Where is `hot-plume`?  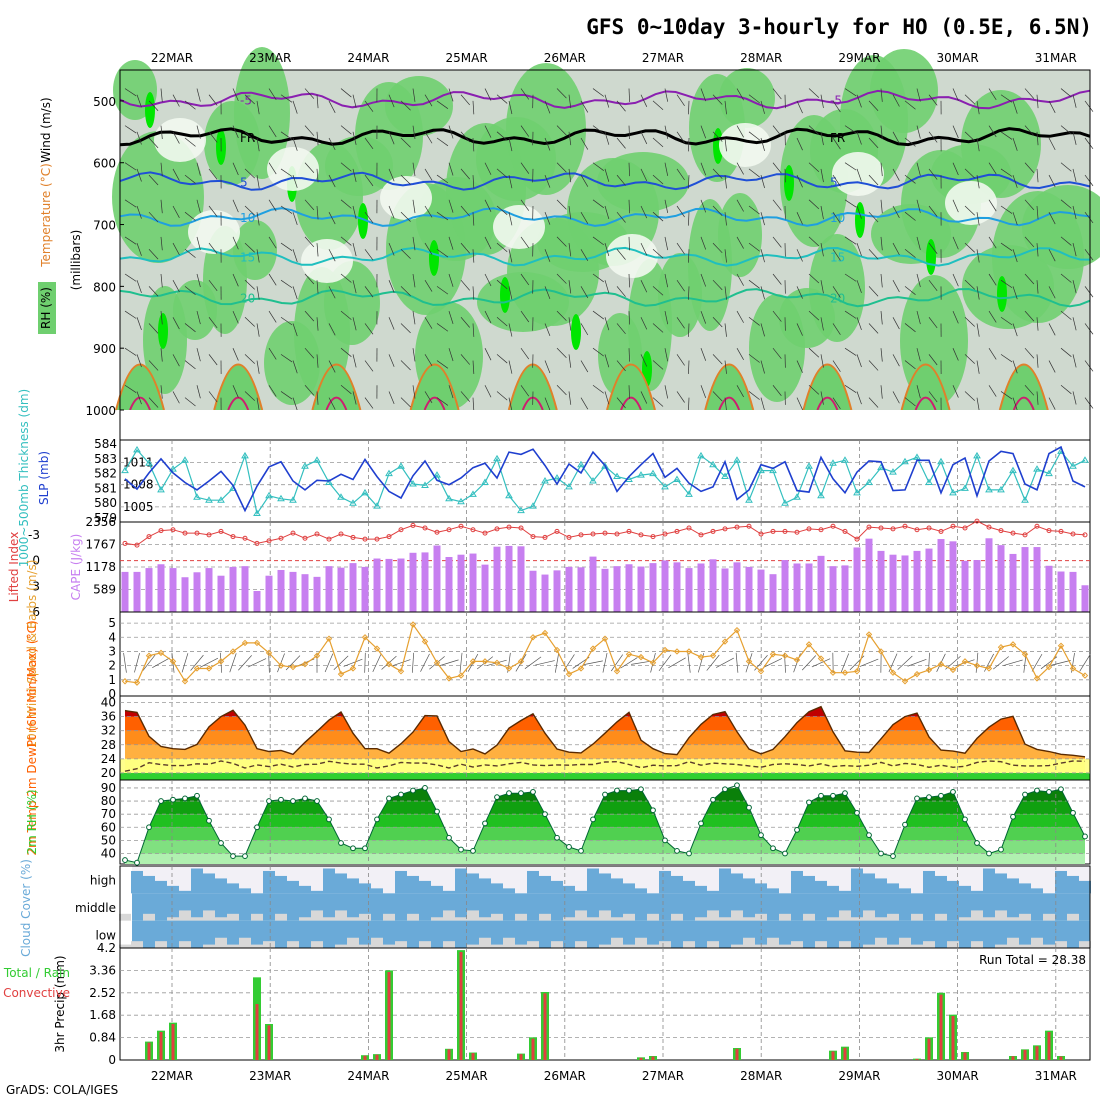 hot-plume is located at coordinates (336, 403).